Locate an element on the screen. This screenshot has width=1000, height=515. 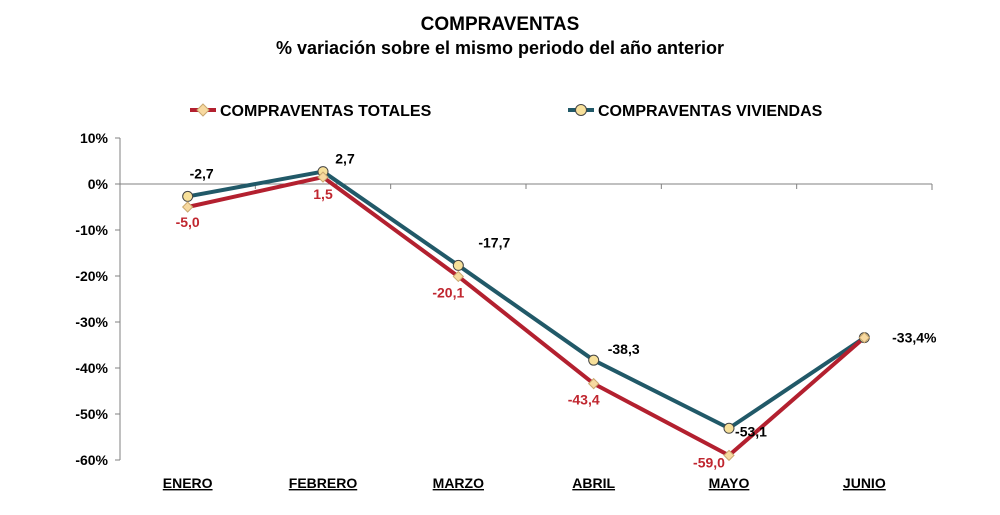
data-label-totales: 1,5 is located at coordinates (323, 194).